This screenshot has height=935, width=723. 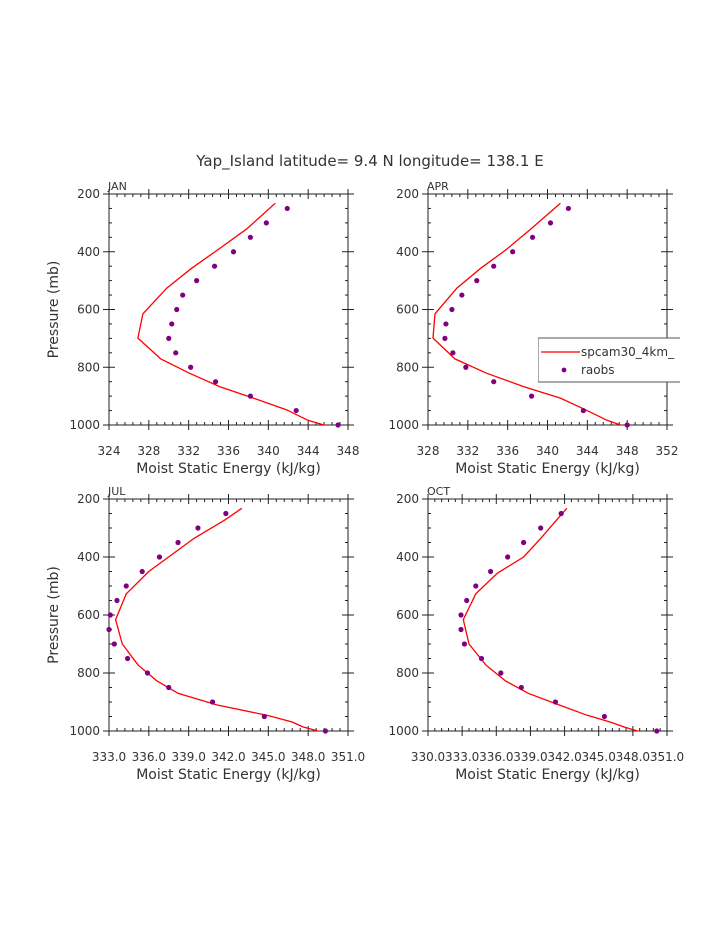 I want to click on x-tick-label: 348.0, so click(x=308, y=757).